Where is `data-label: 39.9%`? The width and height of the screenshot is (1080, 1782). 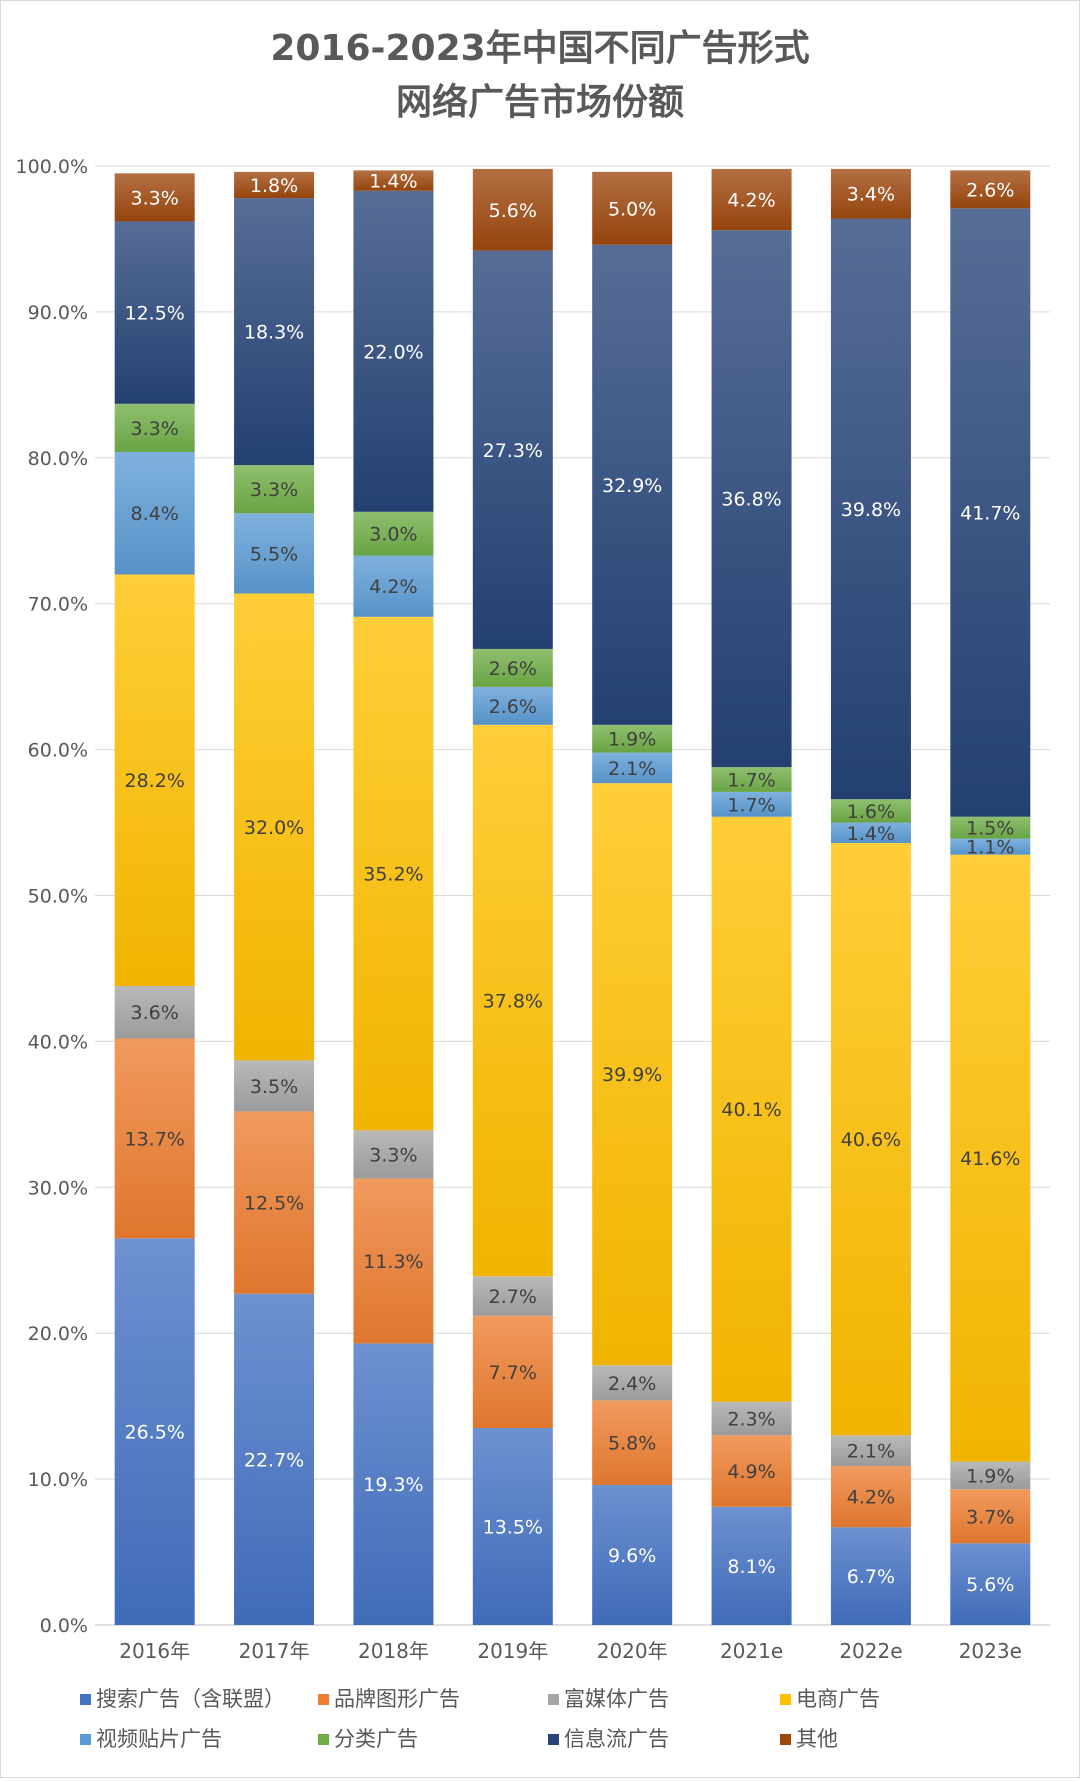
data-label: 39.9% is located at coordinates (632, 1075).